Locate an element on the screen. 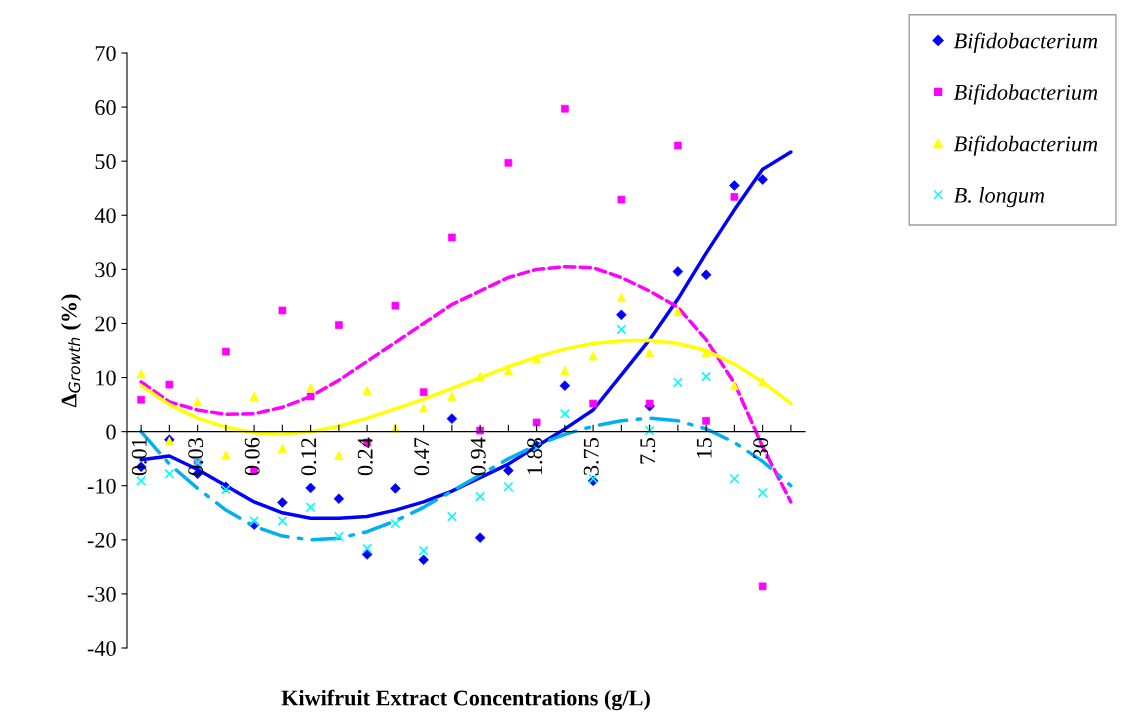  y-tick-label: 60 is located at coordinates (105, 108).